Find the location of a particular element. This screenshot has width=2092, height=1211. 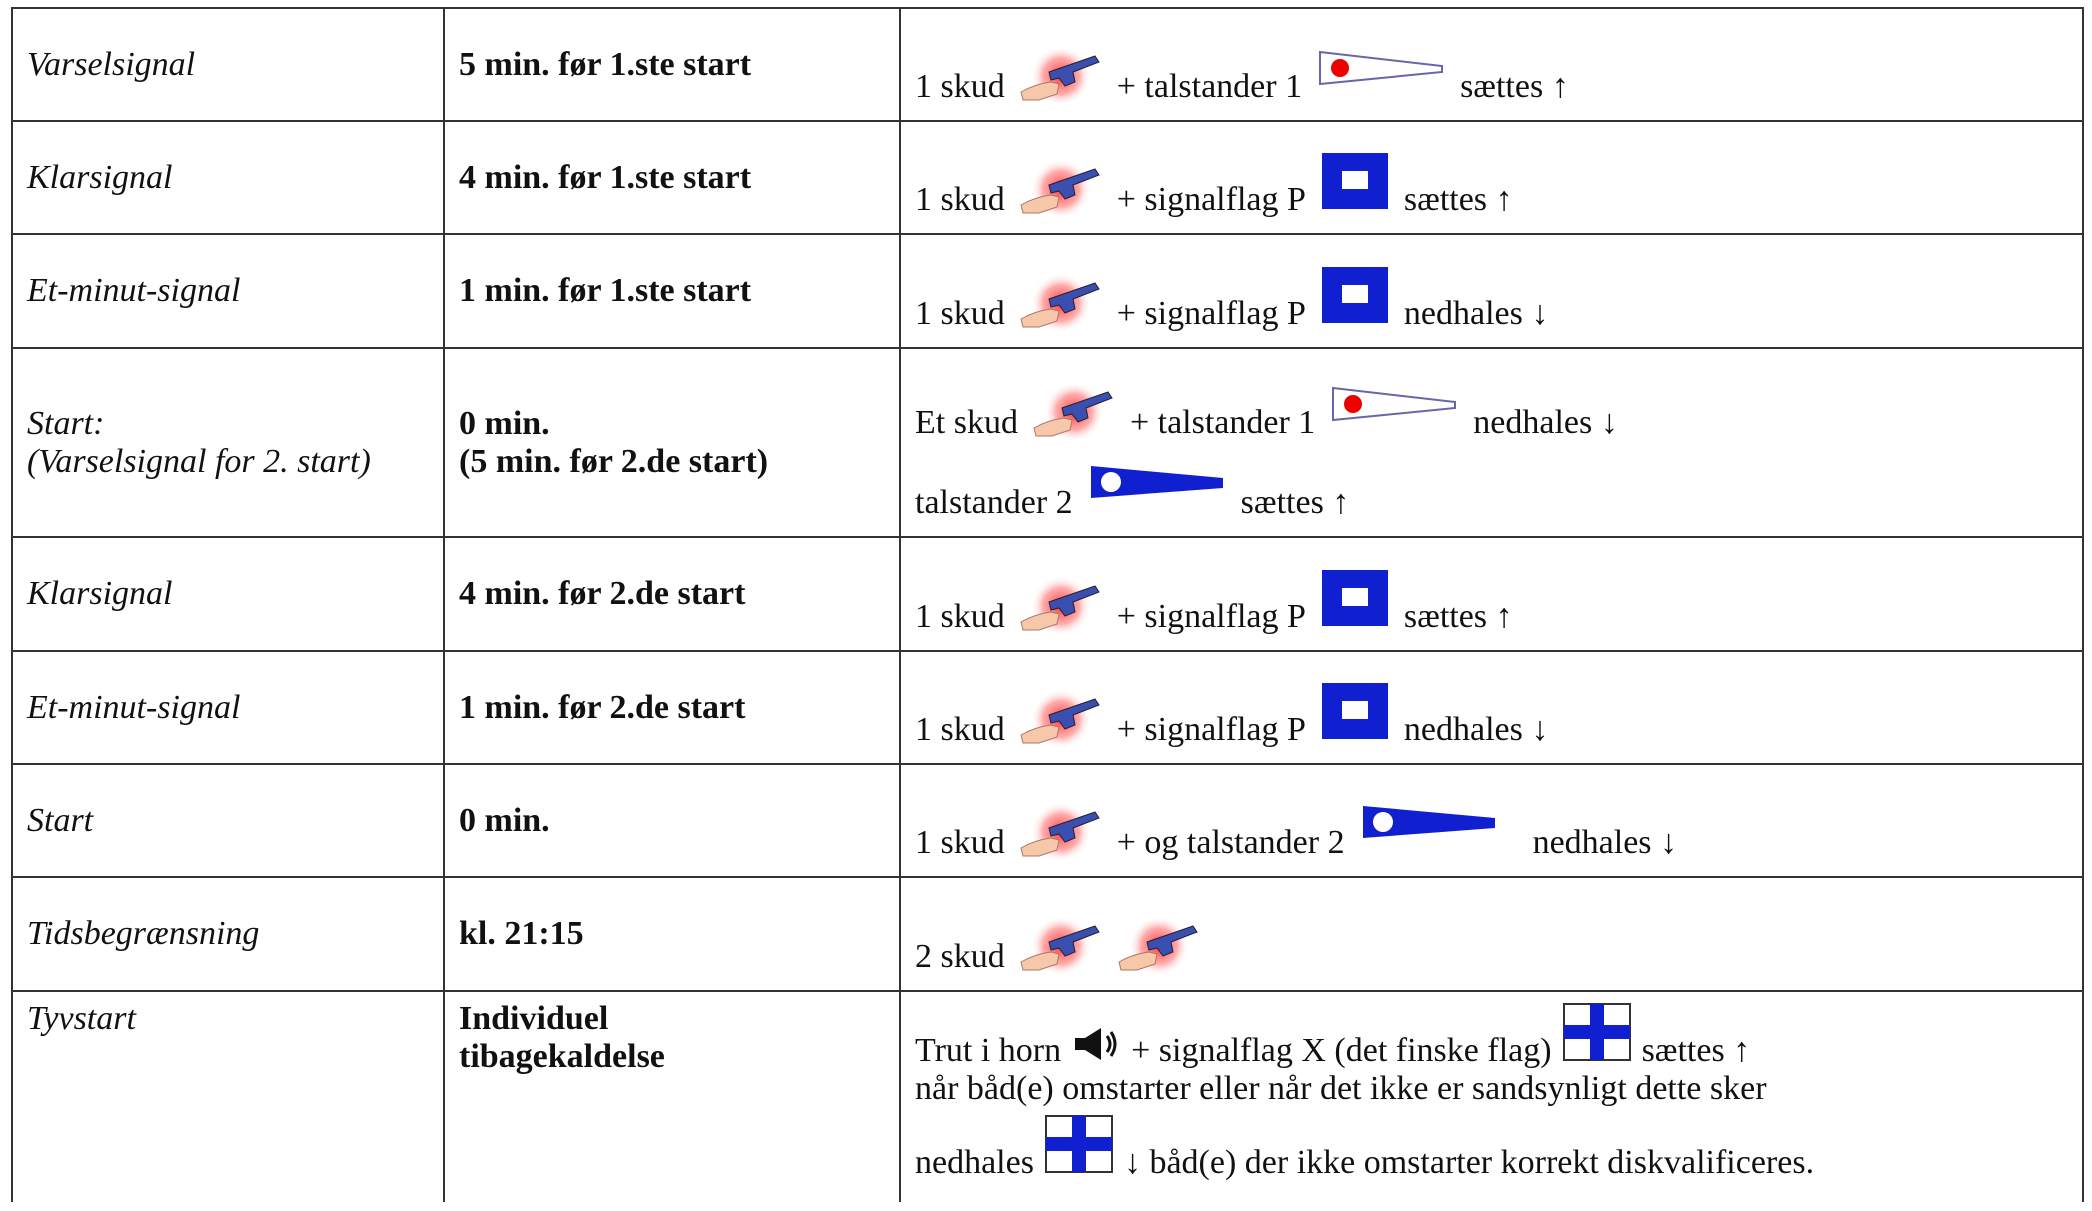

label: Start: (Varselsignal for 2. start) is located at coordinates (228, 442).